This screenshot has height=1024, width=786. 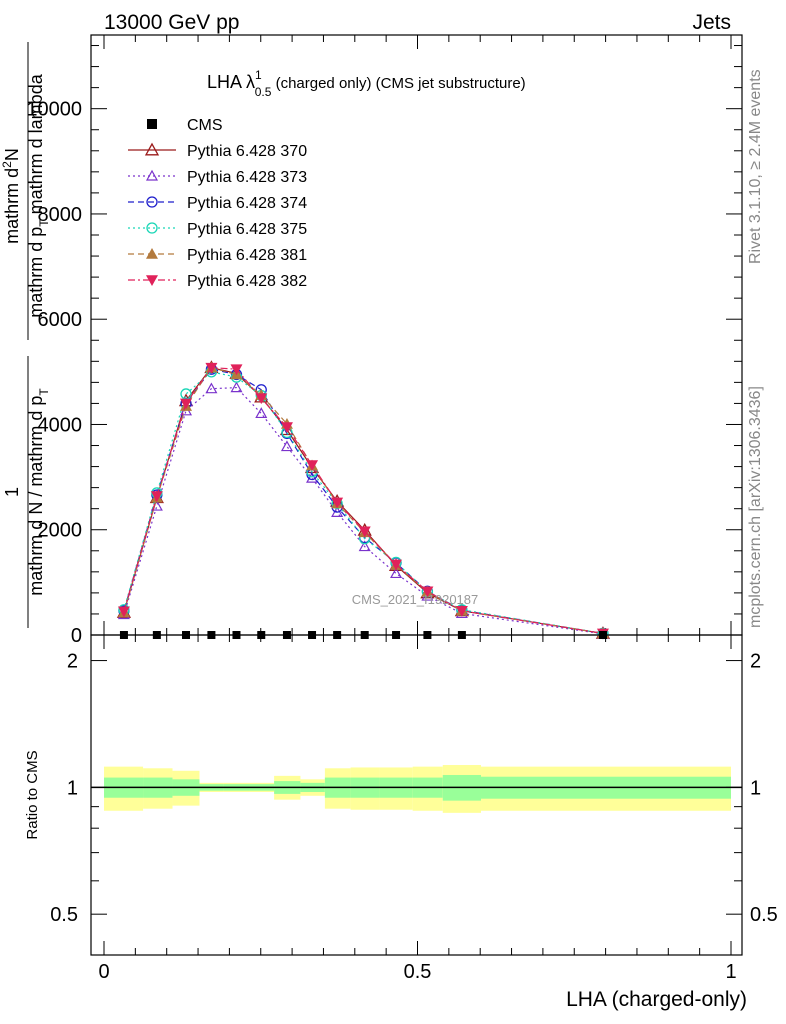 What do you see at coordinates (656, 999) in the screenshot?
I see `x-axis-label: LHA (charged-only)` at bounding box center [656, 999].